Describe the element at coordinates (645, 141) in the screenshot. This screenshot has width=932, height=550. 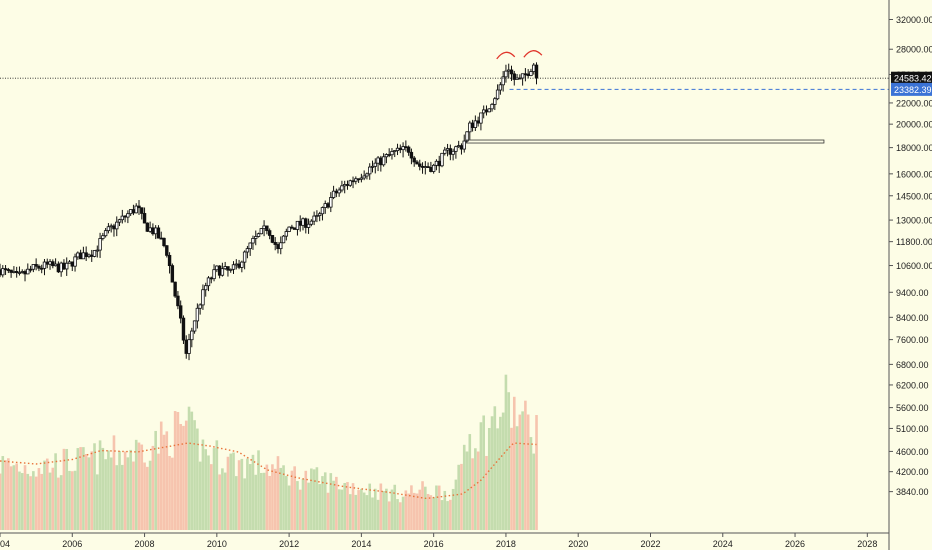
I see `resistance-band` at that location.